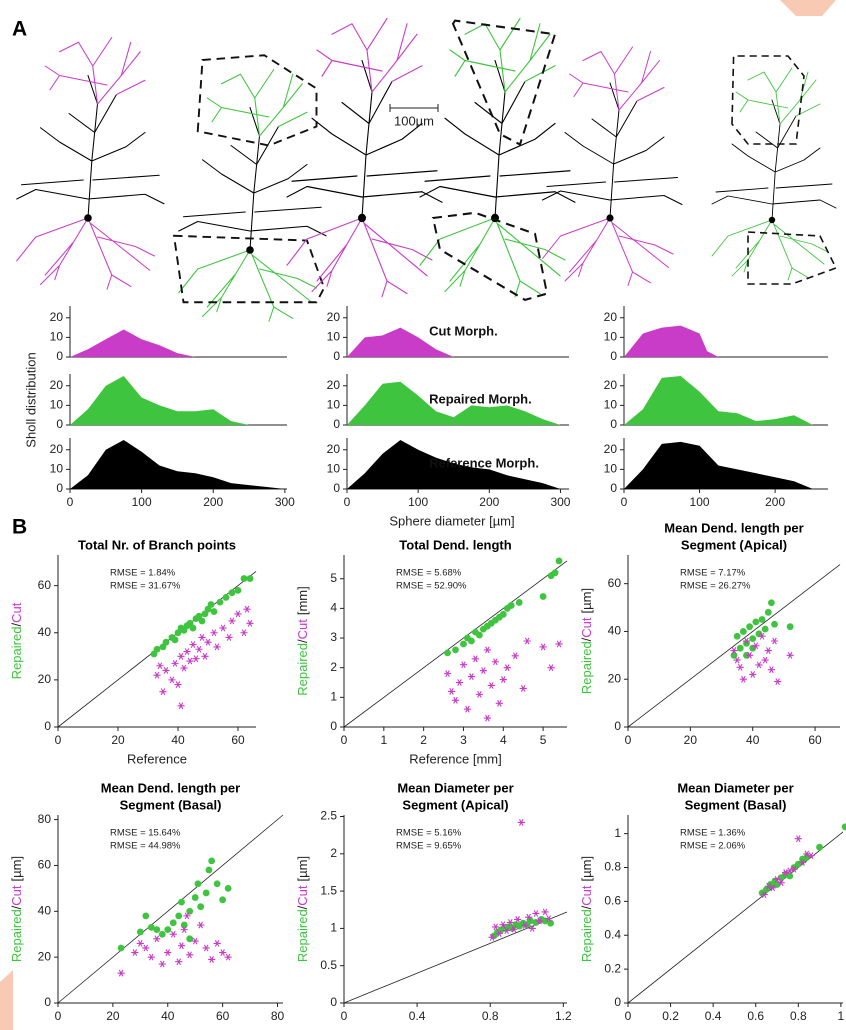  I want to click on y-axis-label-part: [µm], so click(586, 601).